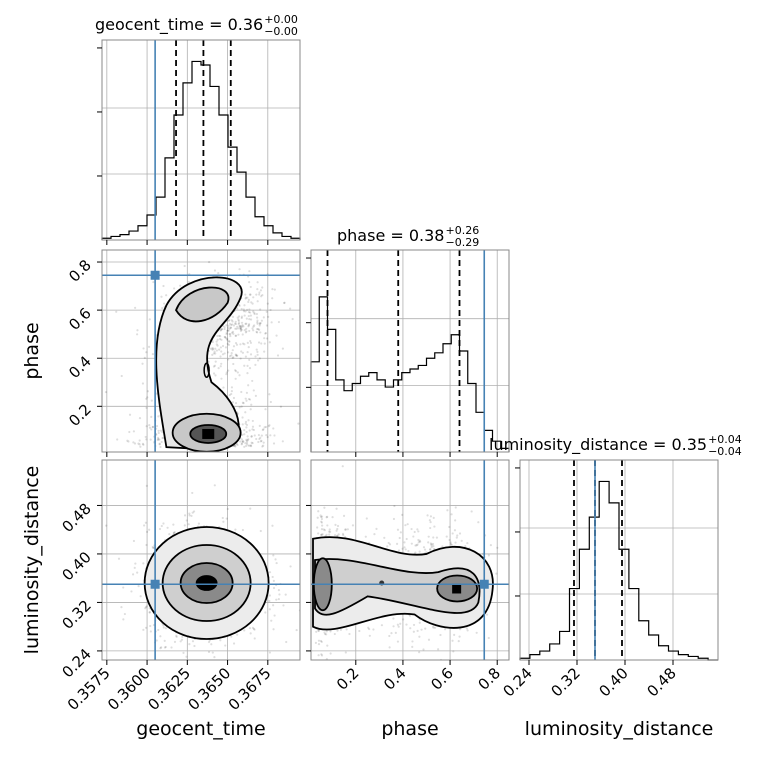  Describe the element at coordinates (281, 19) in the screenshot. I see `title-superscript: +0.00` at that location.